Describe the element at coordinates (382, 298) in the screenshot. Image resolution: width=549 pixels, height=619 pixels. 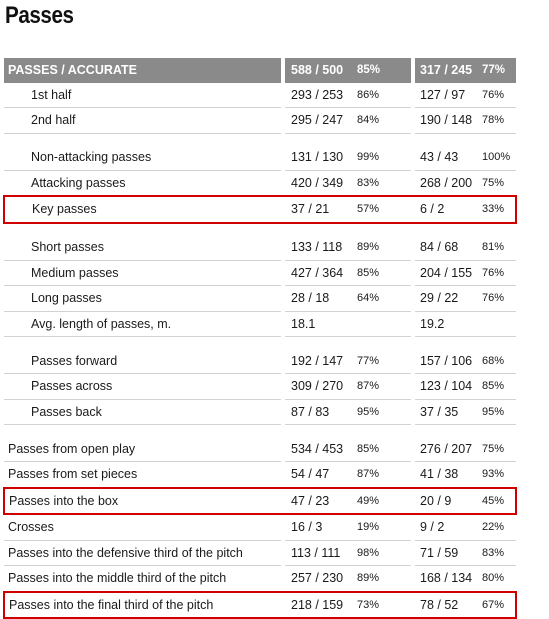
I see `row-team1-pct: 64%` at that location.